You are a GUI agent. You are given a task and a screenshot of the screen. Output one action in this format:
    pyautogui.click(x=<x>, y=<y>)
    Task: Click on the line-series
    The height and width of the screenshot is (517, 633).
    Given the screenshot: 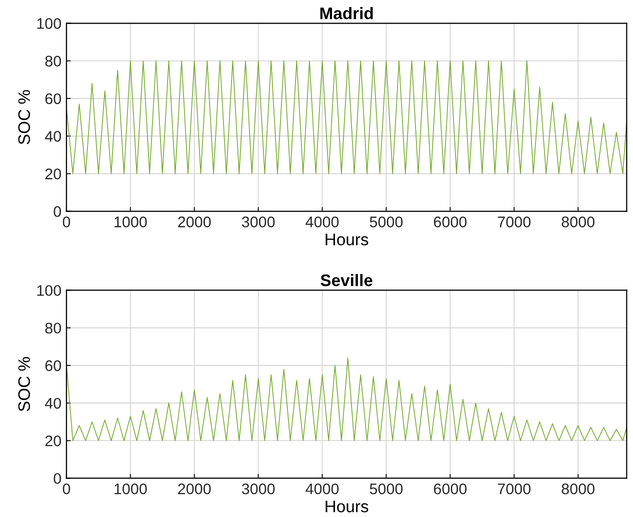 What is the action you would take?
    pyautogui.click(x=346, y=399)
    